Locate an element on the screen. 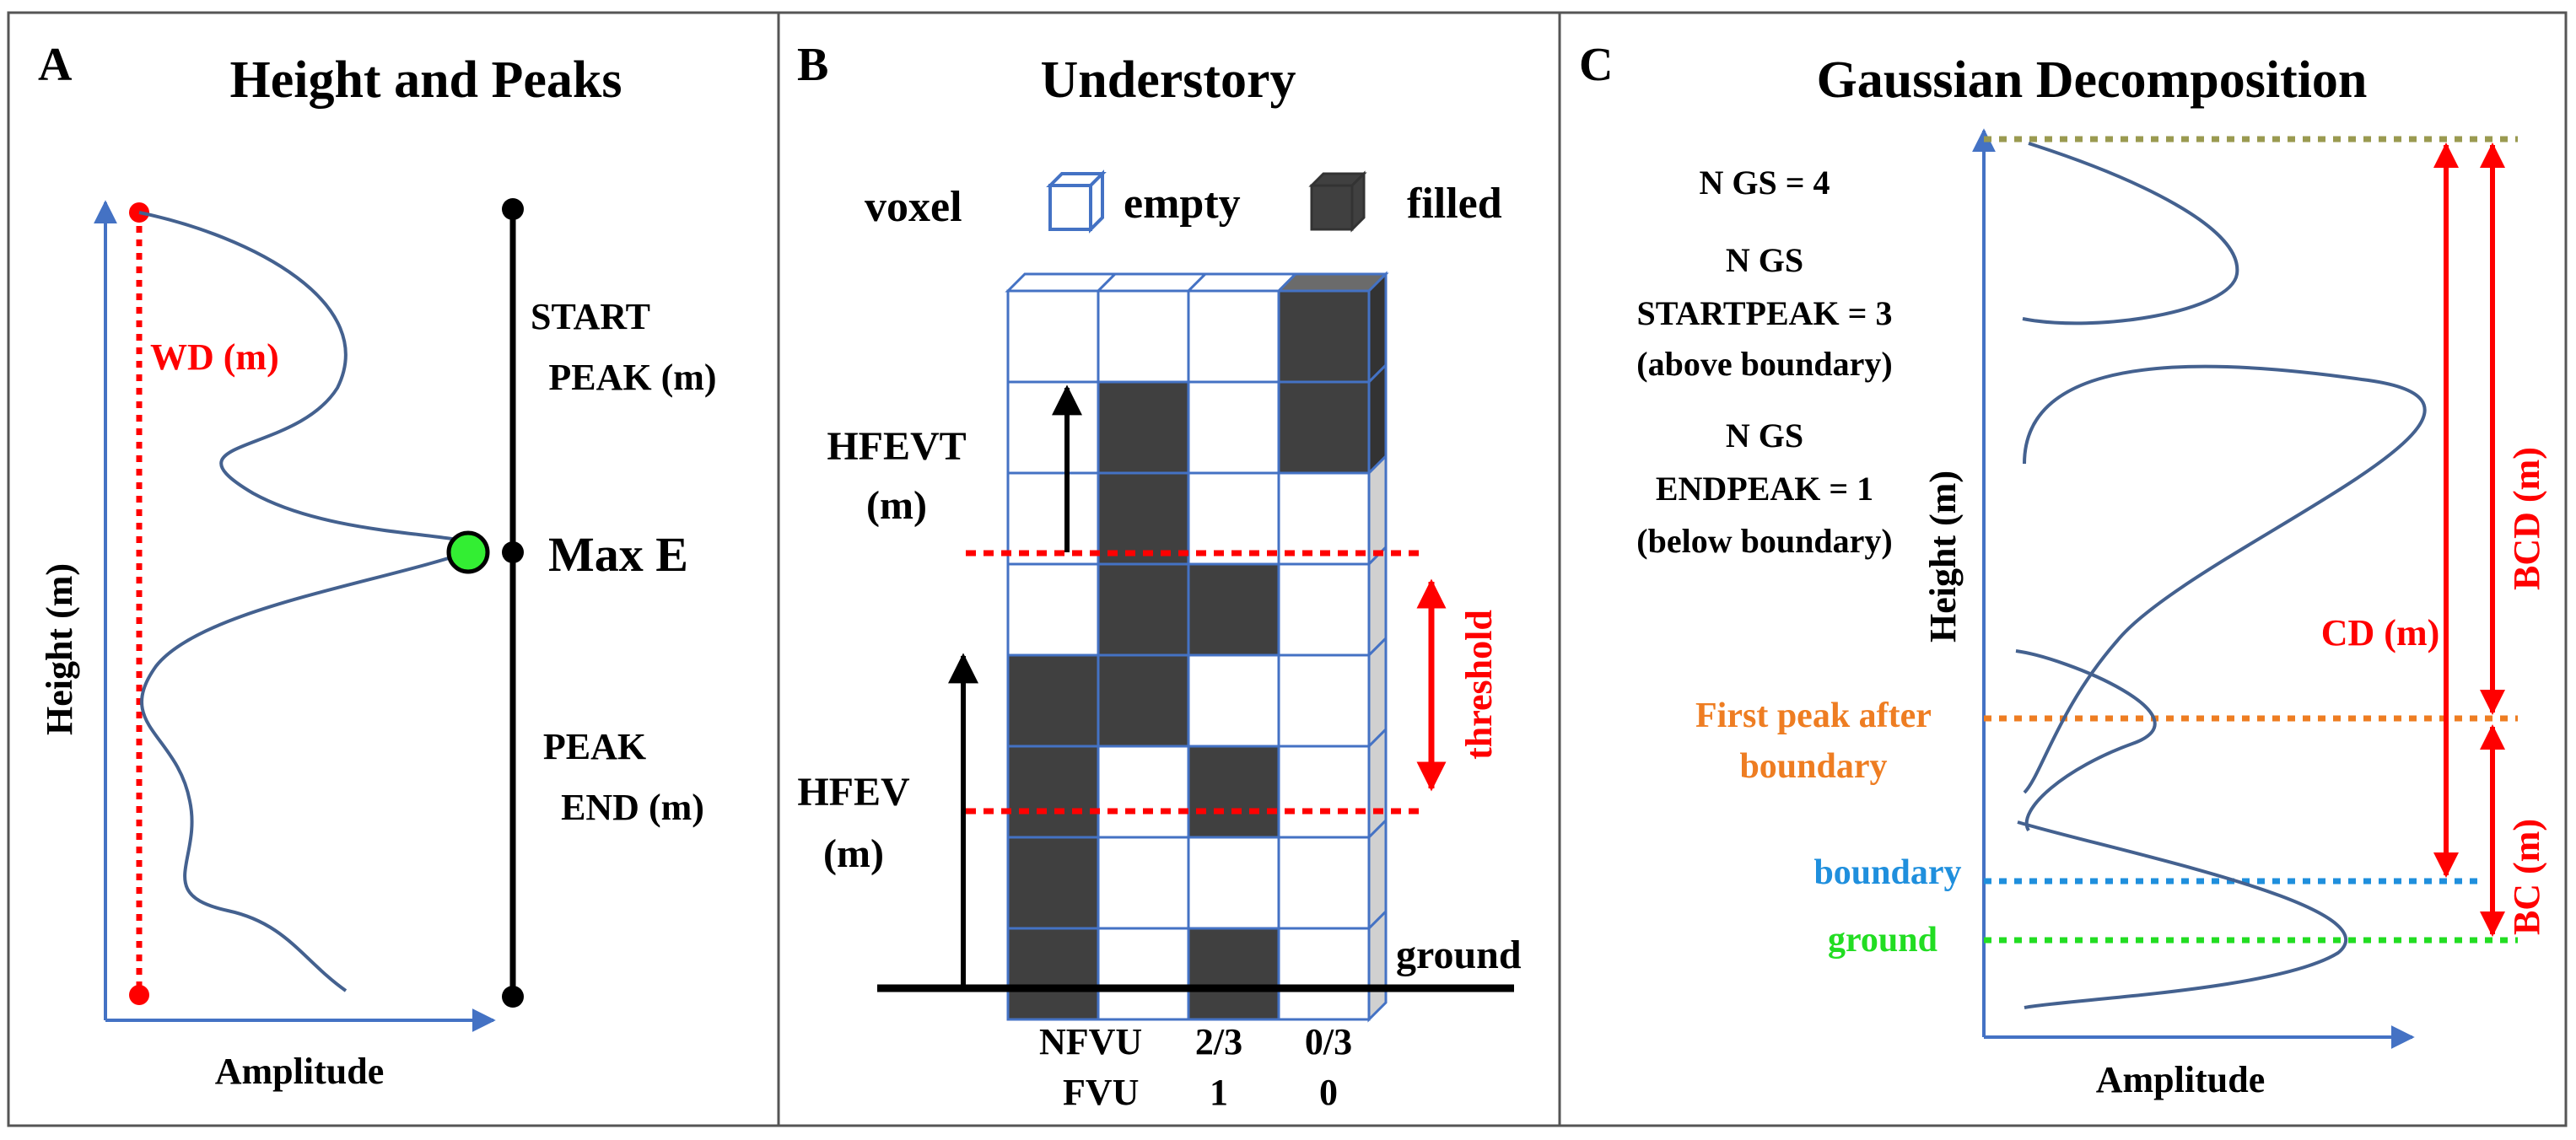 This screenshot has height=1140, width=2576. ngs-start-line3: (above boundary) is located at coordinates (1764, 364).